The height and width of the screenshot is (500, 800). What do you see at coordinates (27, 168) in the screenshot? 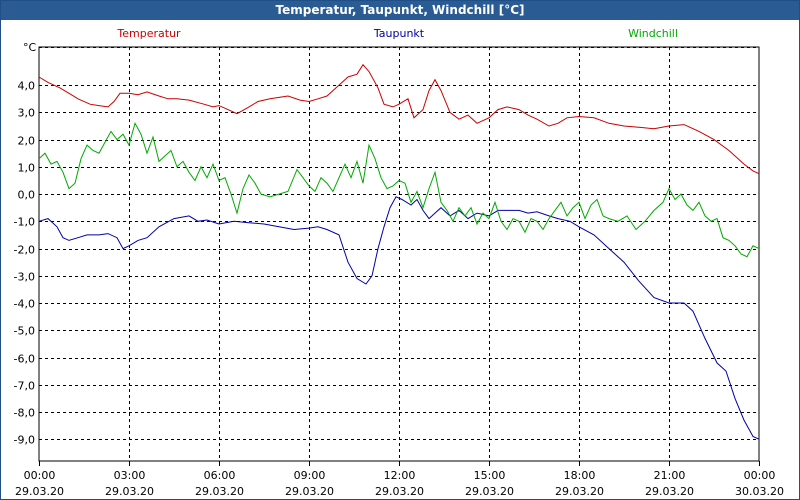
I see `y-tick-label: 1,0` at bounding box center [27, 168].